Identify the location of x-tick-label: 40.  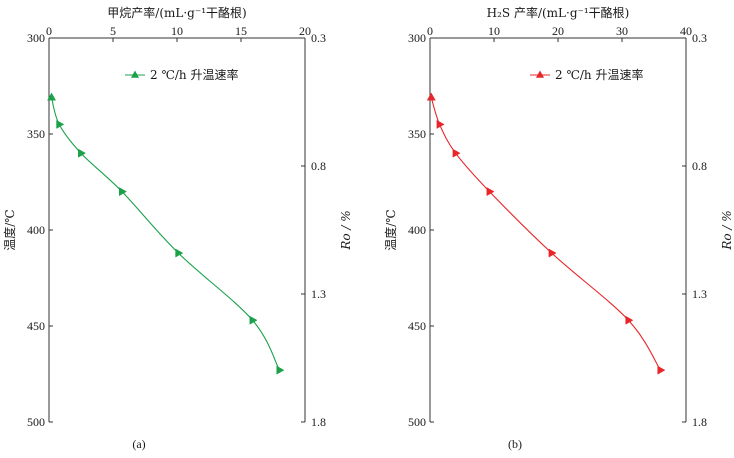
(686, 31).